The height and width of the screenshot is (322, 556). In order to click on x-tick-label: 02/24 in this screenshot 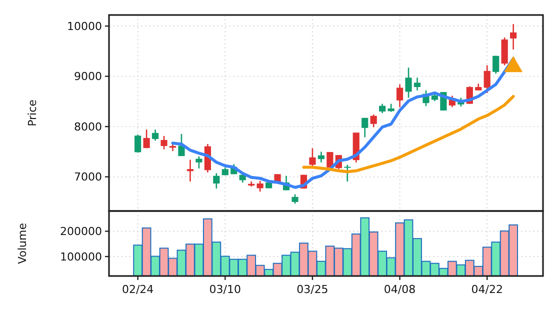, I will do `click(138, 289)`.